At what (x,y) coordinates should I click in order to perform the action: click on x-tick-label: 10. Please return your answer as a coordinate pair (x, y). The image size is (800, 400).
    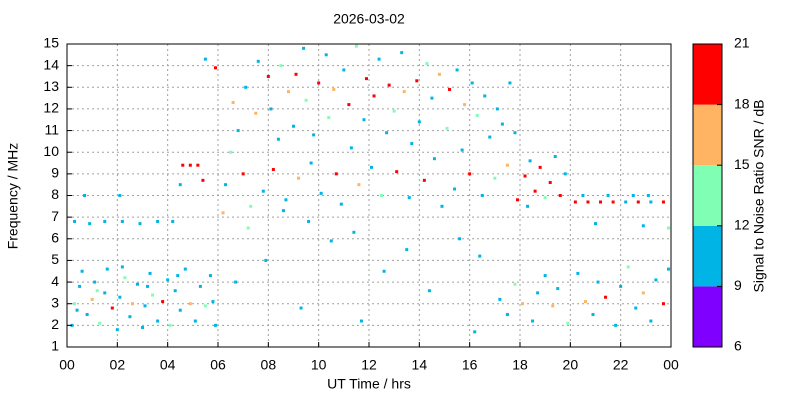
    Looking at the image, I should click on (319, 365).